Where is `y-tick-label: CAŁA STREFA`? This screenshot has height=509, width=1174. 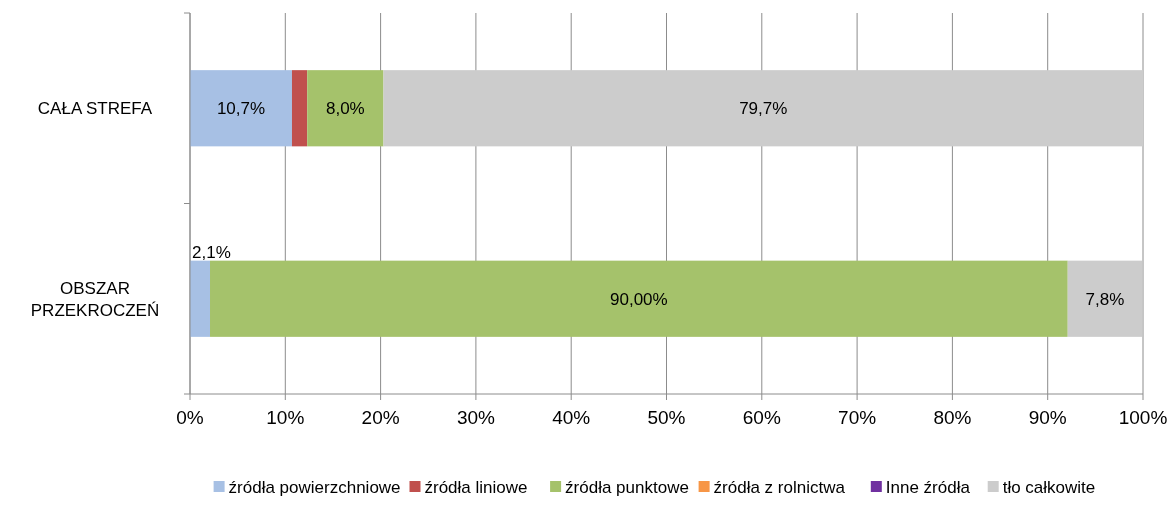
y-tick-label: CAŁA STREFA is located at coordinates (95, 109).